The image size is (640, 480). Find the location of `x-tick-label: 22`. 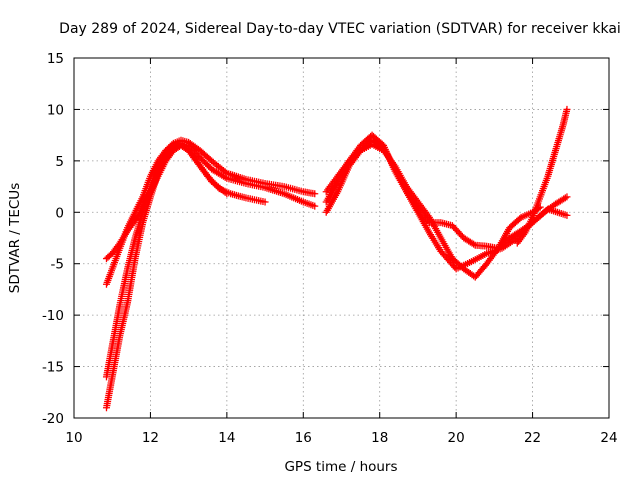

x-tick-label: 22 is located at coordinates (532, 438).